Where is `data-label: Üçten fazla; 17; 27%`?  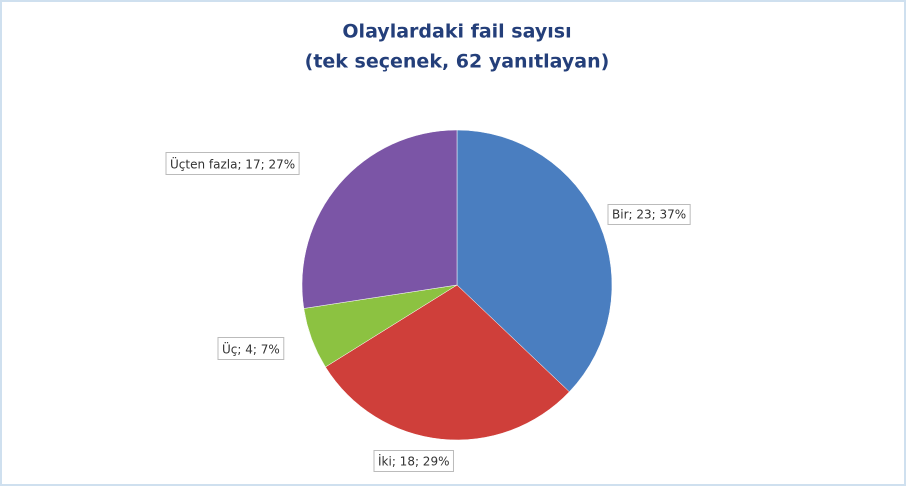 data-label: Üçten fazla; 17; 27% is located at coordinates (232, 163).